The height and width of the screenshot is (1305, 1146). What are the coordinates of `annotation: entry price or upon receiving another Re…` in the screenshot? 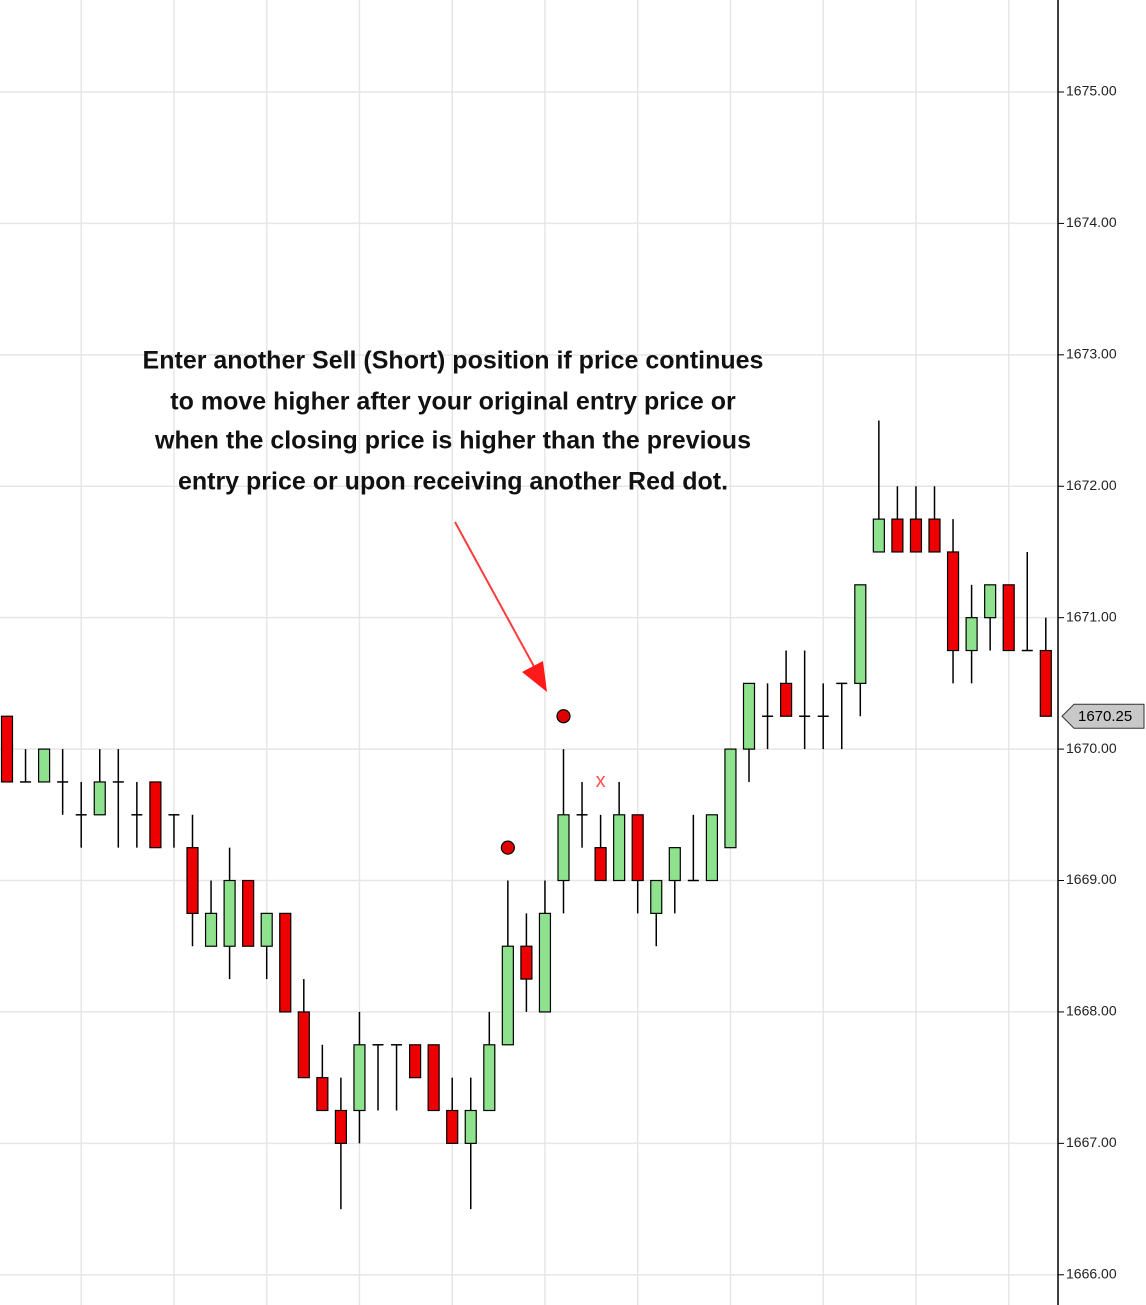 It's located at (453, 482).